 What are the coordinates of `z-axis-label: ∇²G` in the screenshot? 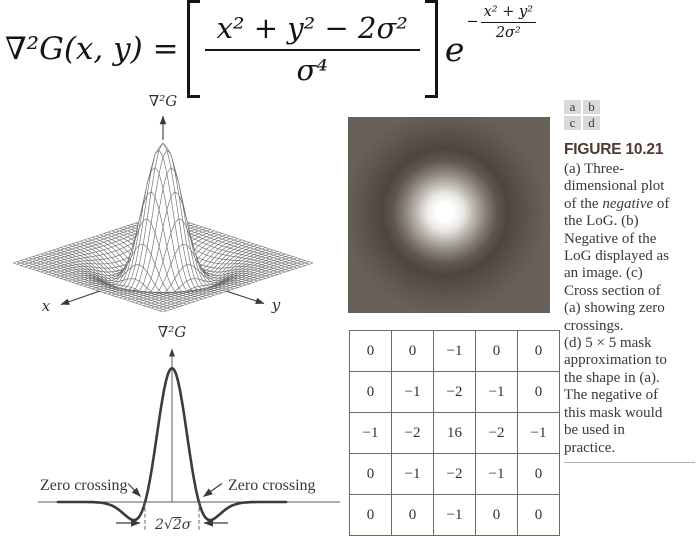 It's located at (163, 101).